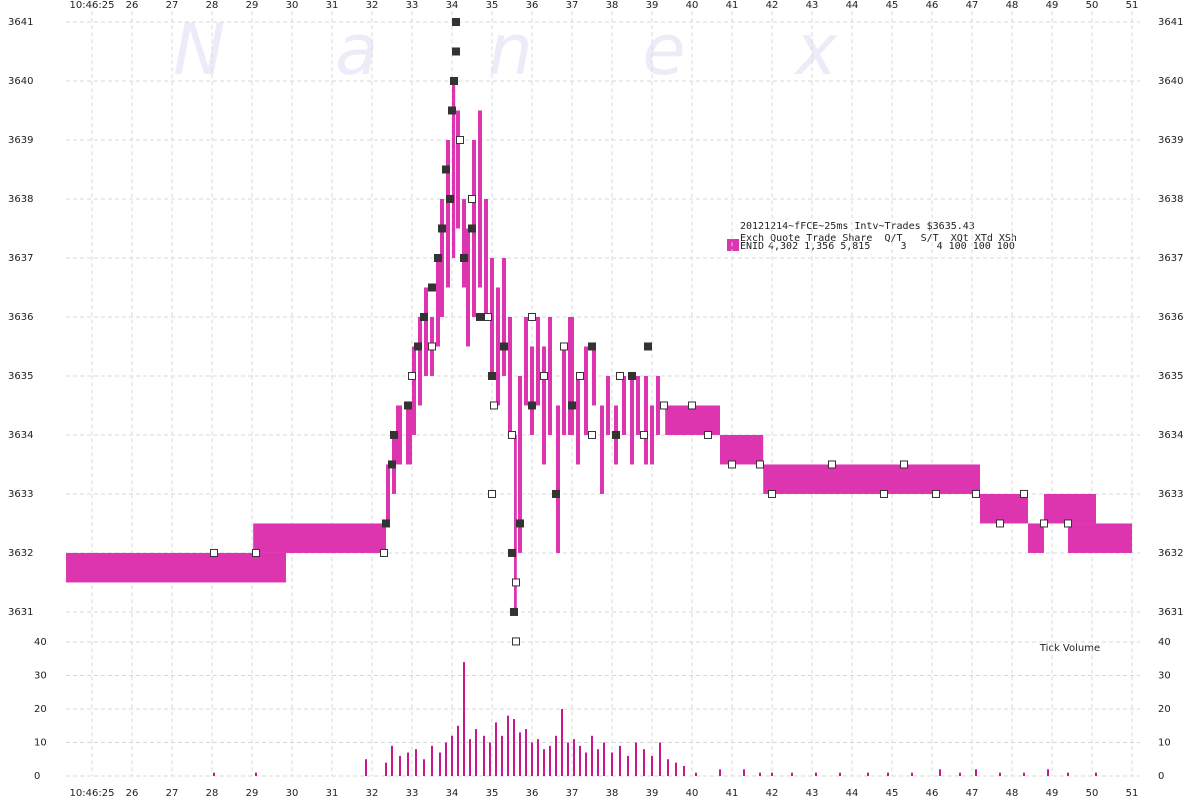 The width and height of the screenshot is (1200, 800). What do you see at coordinates (1170, 376) in the screenshot?
I see `y-tick-label: 3635` at bounding box center [1170, 376].